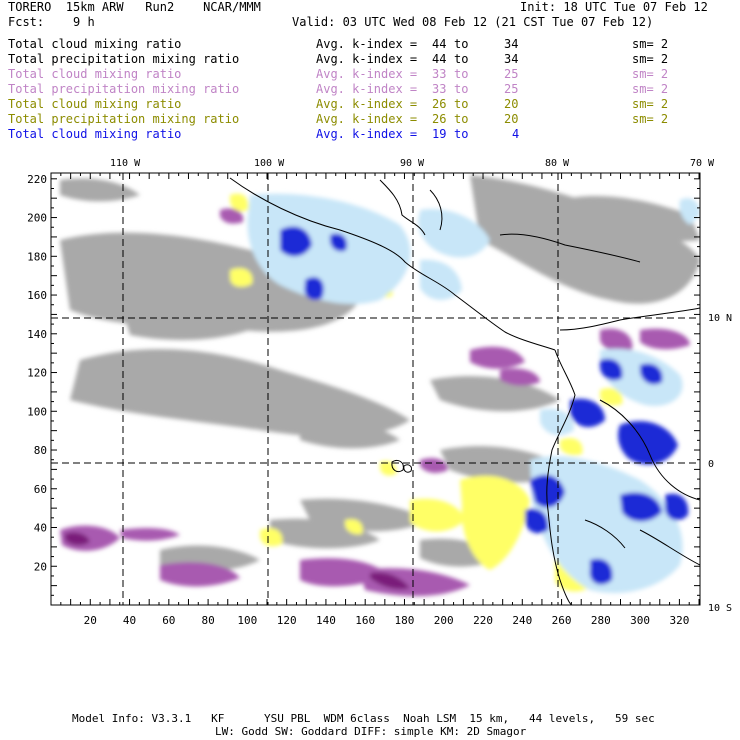  What do you see at coordinates (711, 464) in the screenshot?
I see `lat-label: 0` at bounding box center [711, 464].